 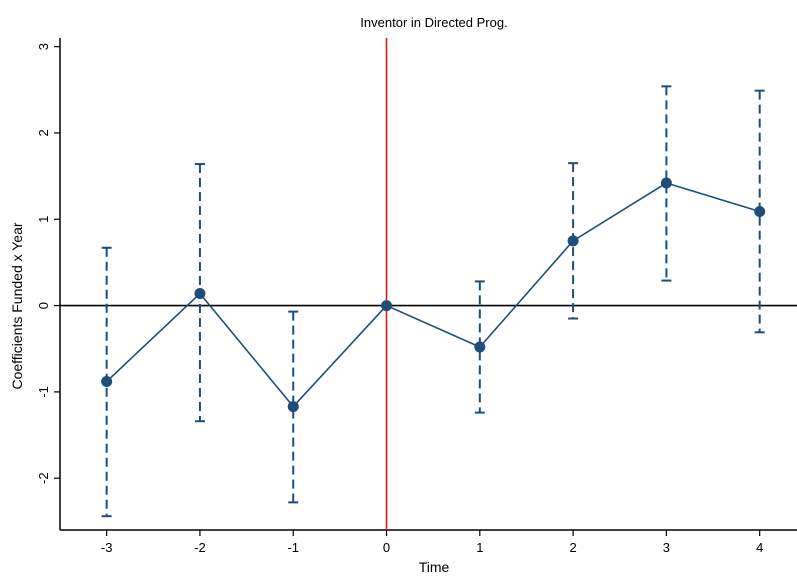 What do you see at coordinates (43, 46) in the screenshot?
I see `y-tick-label: 3` at bounding box center [43, 46].